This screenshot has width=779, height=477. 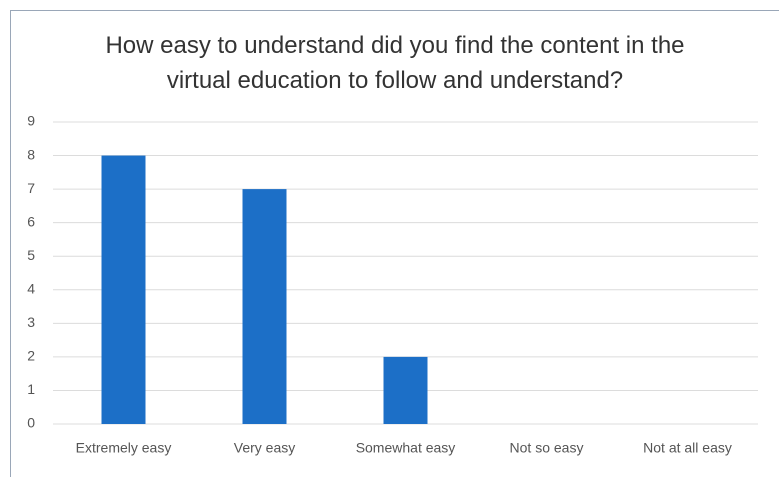 I want to click on x-tick-label: Not so easy, so click(x=547, y=448).